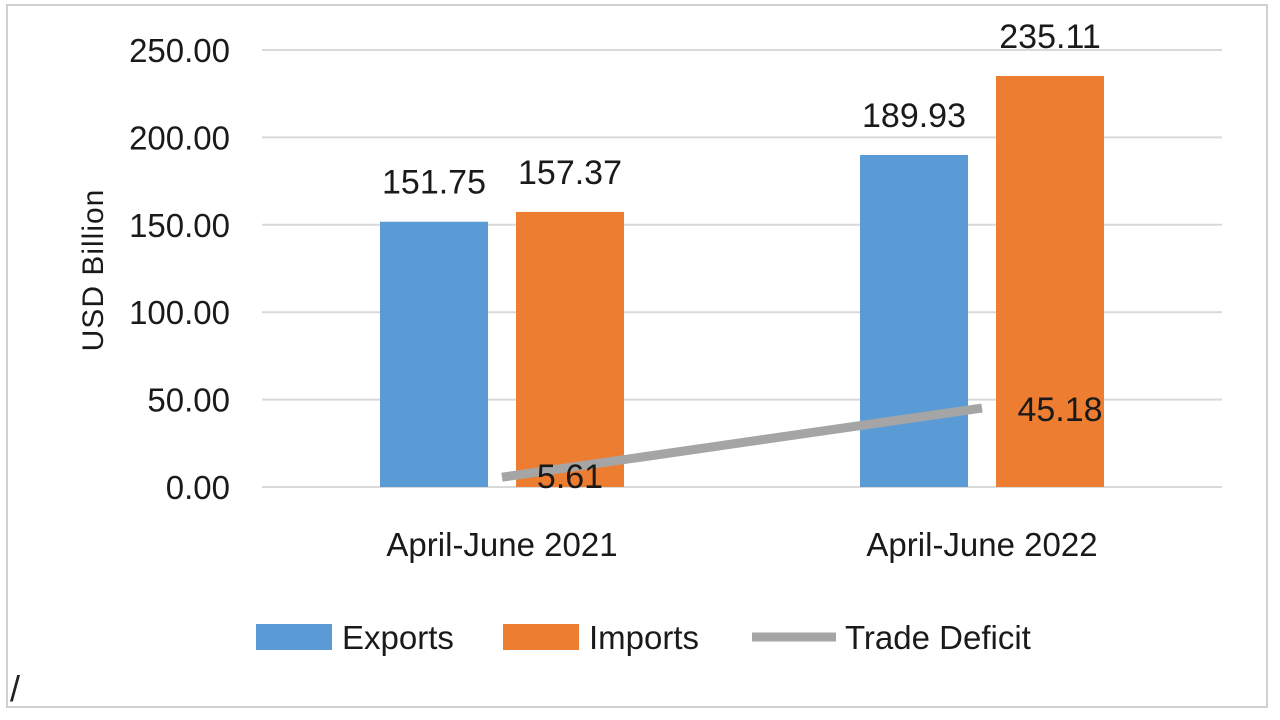  What do you see at coordinates (179, 50) in the screenshot?
I see `y-tick-label: 250.00` at bounding box center [179, 50].